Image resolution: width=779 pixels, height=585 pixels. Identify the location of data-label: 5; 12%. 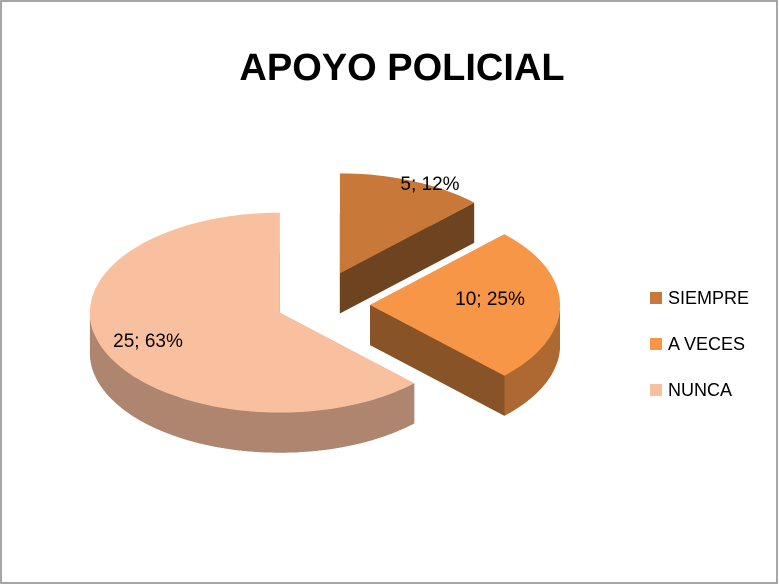
(429, 184).